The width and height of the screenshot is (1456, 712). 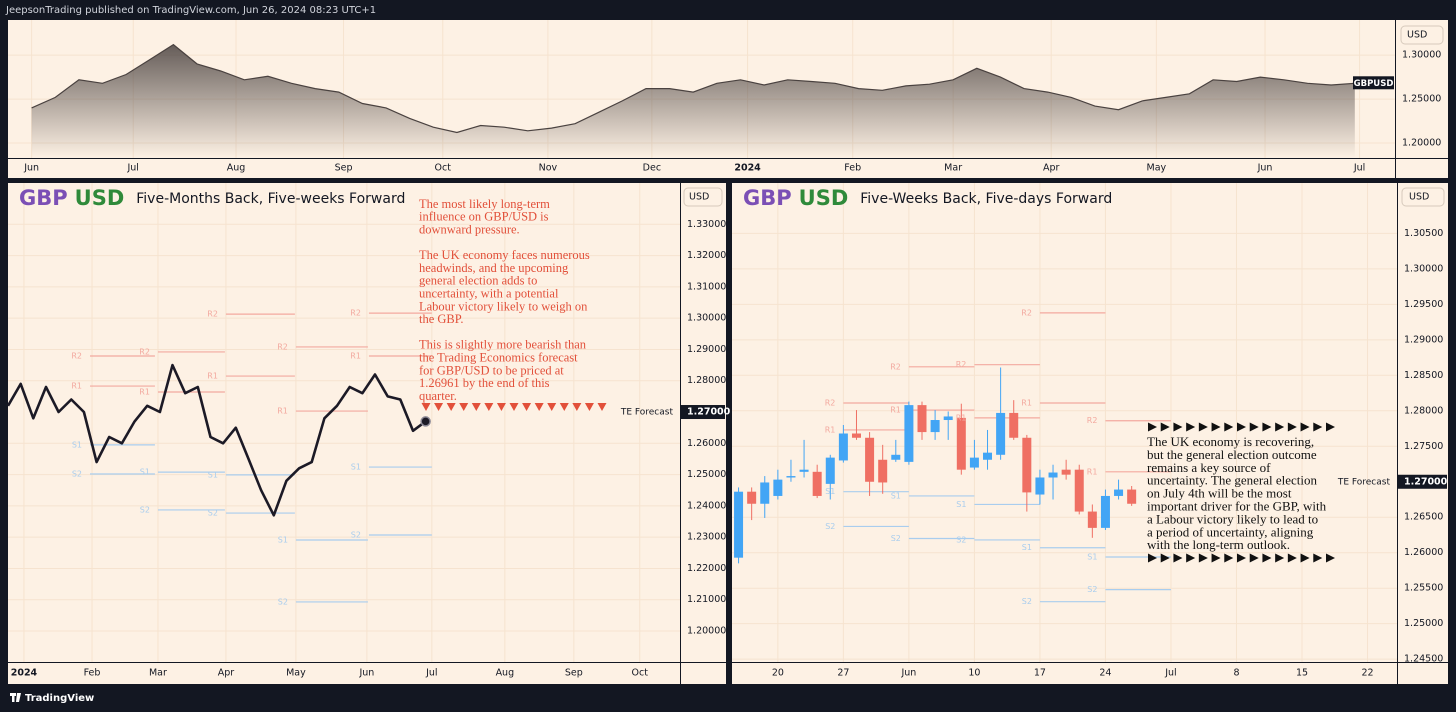 I want to click on y-tick-label: 1.29500, so click(x=1423, y=304).